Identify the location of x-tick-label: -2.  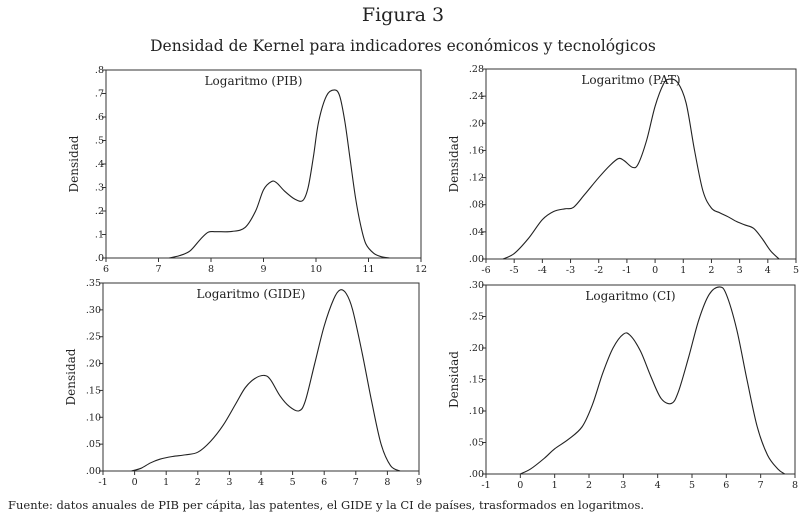
(598, 270).